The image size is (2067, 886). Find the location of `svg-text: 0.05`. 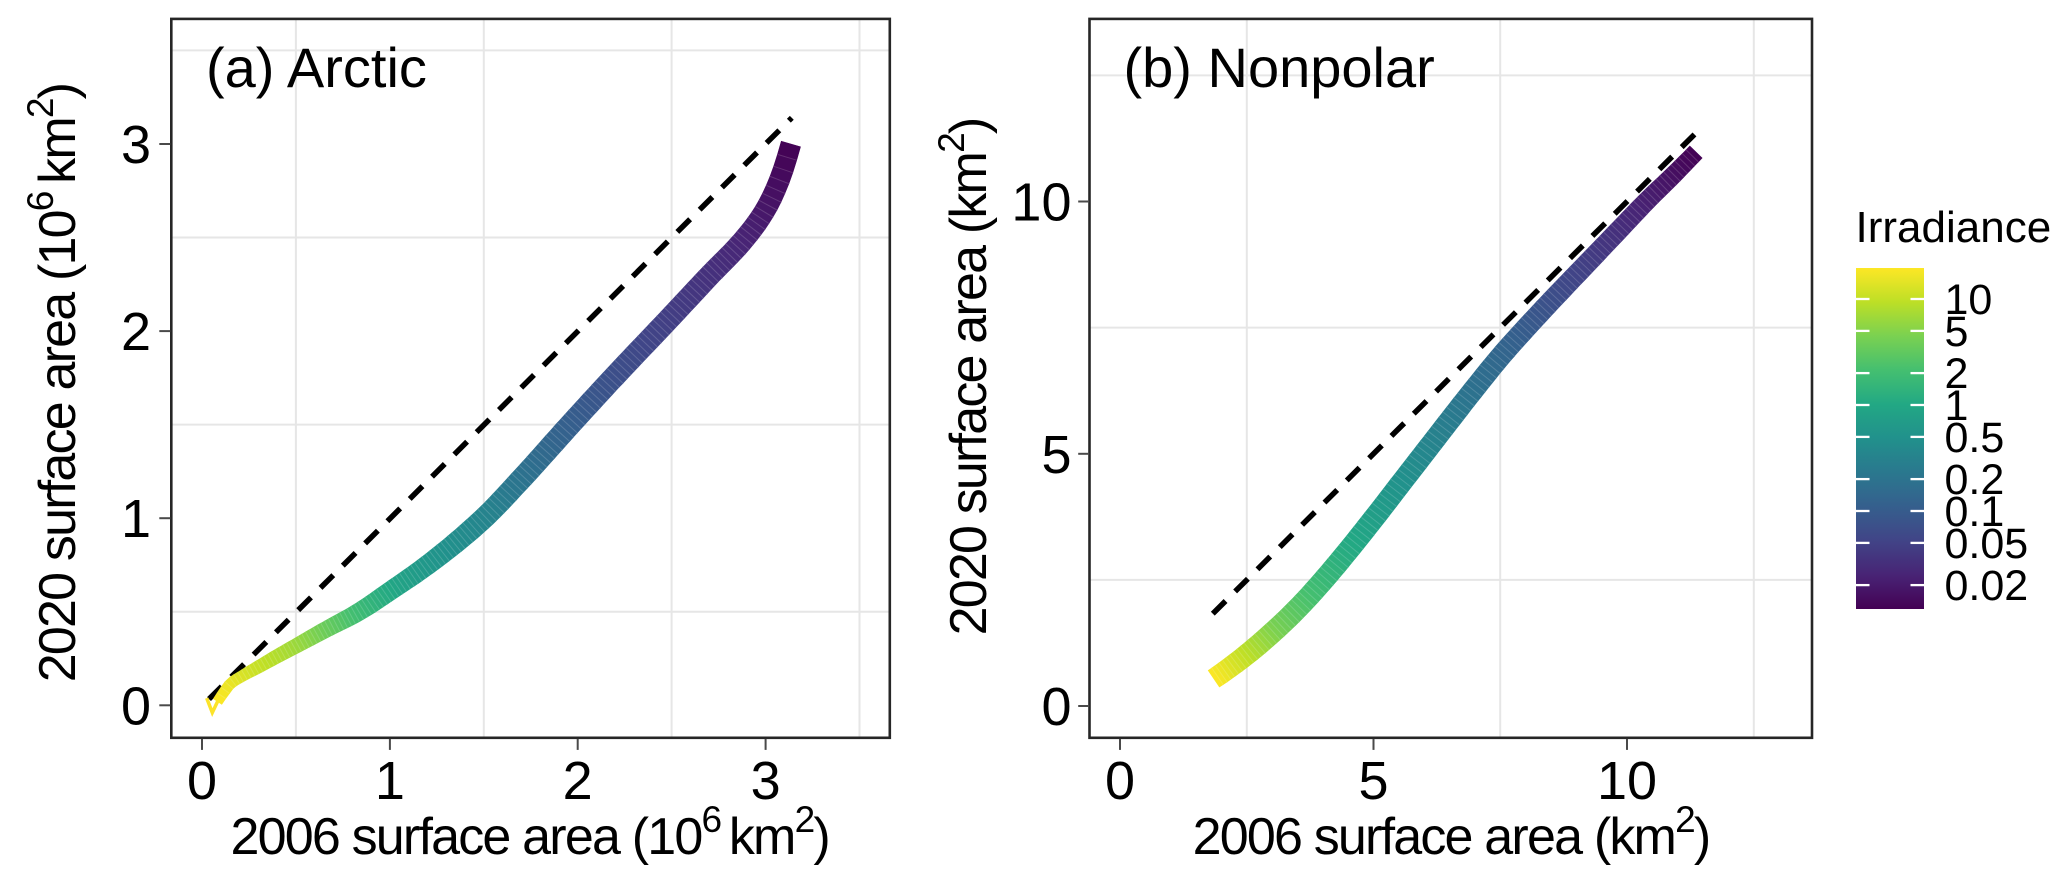

svg-text: 0.05 is located at coordinates (1987, 544).